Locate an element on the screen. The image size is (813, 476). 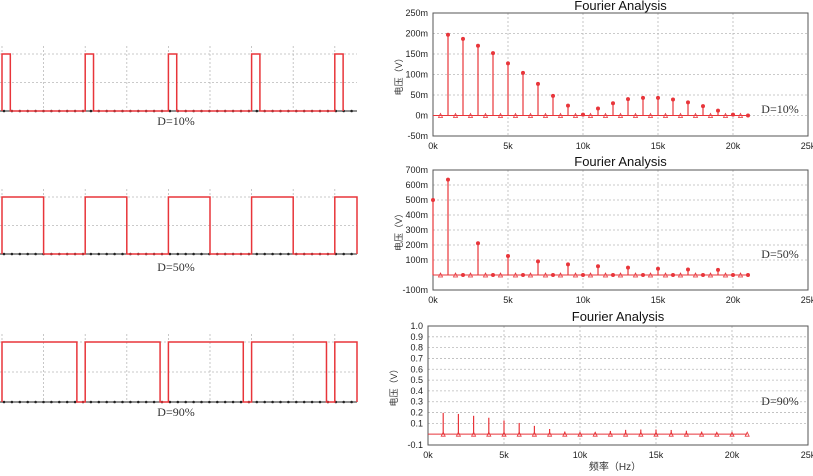
y-tick-label: 0.6 is located at coordinates (416, 369).